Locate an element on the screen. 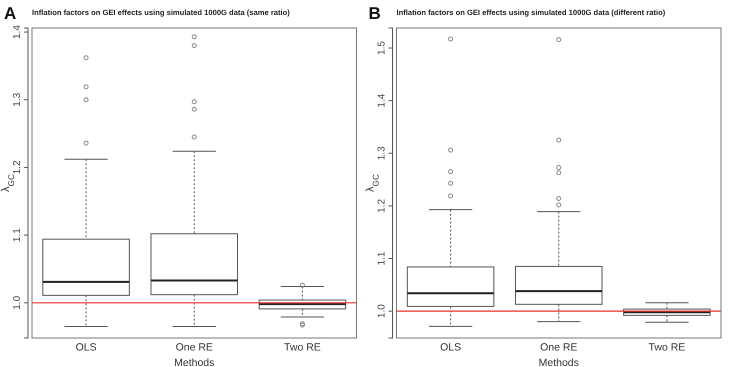  y-tick-label: 1.5 is located at coordinates (382, 47).